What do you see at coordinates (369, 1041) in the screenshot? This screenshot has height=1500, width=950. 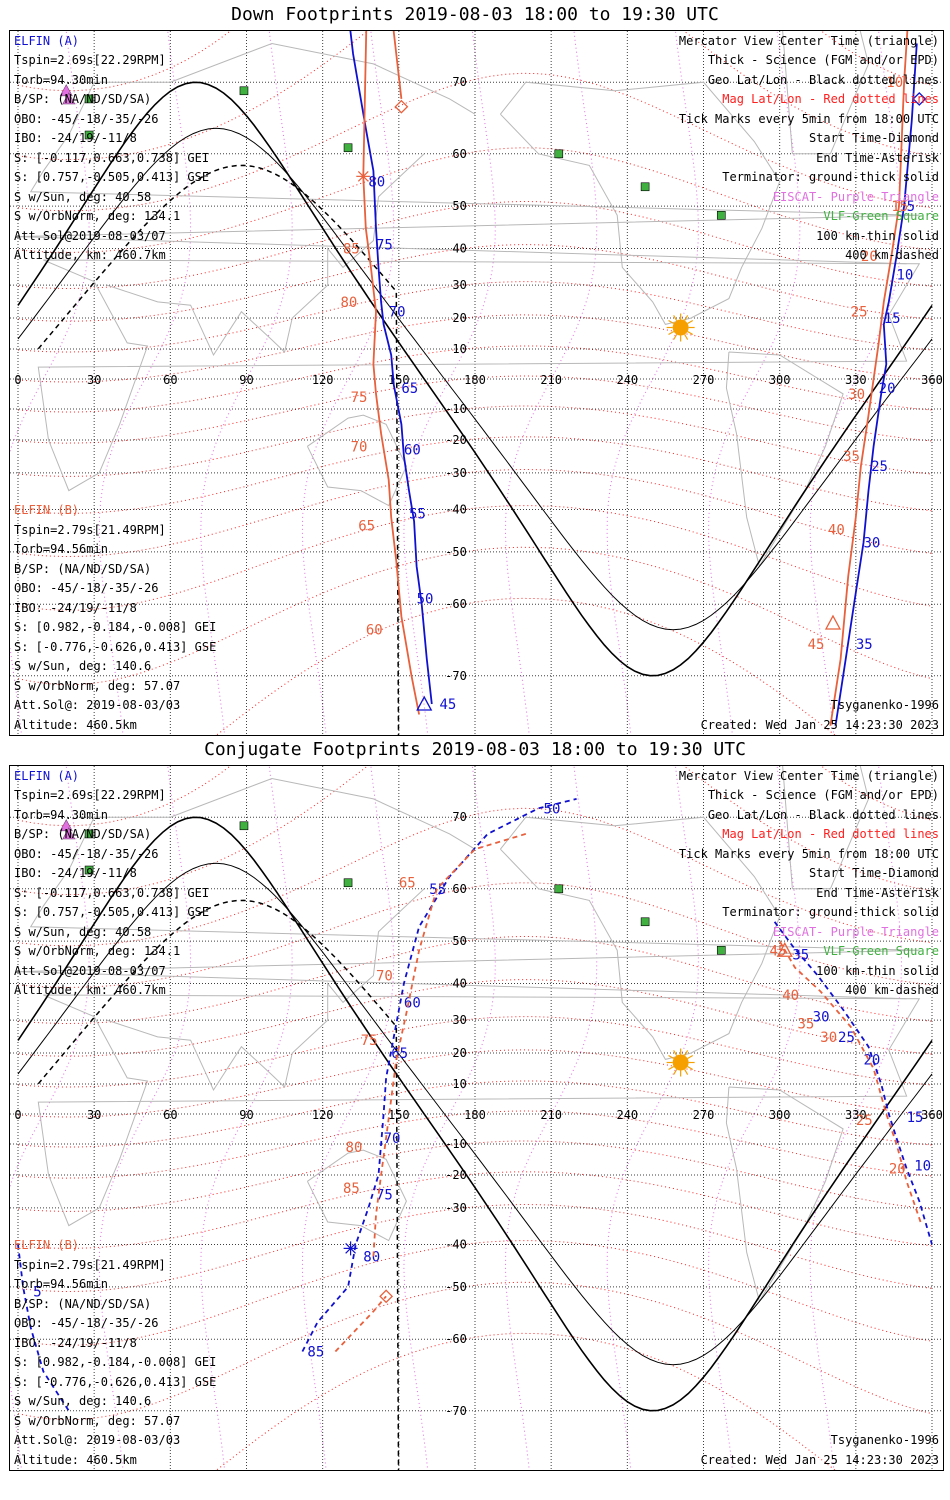 I see `track-tick-label: 75` at bounding box center [369, 1041].